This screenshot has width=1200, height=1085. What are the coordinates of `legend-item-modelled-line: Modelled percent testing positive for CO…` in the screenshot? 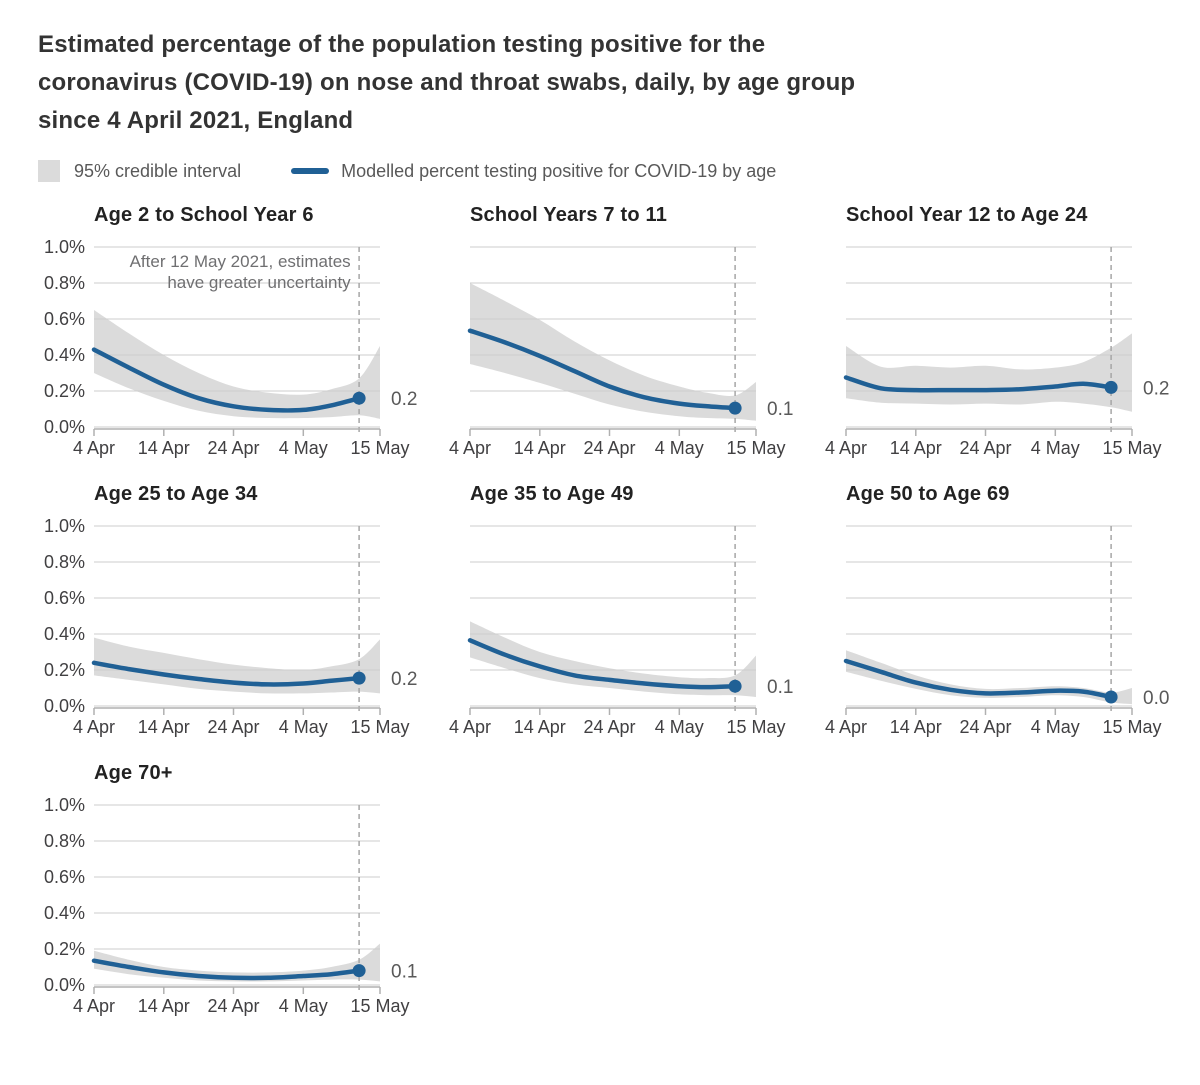 It's located at (533, 171).